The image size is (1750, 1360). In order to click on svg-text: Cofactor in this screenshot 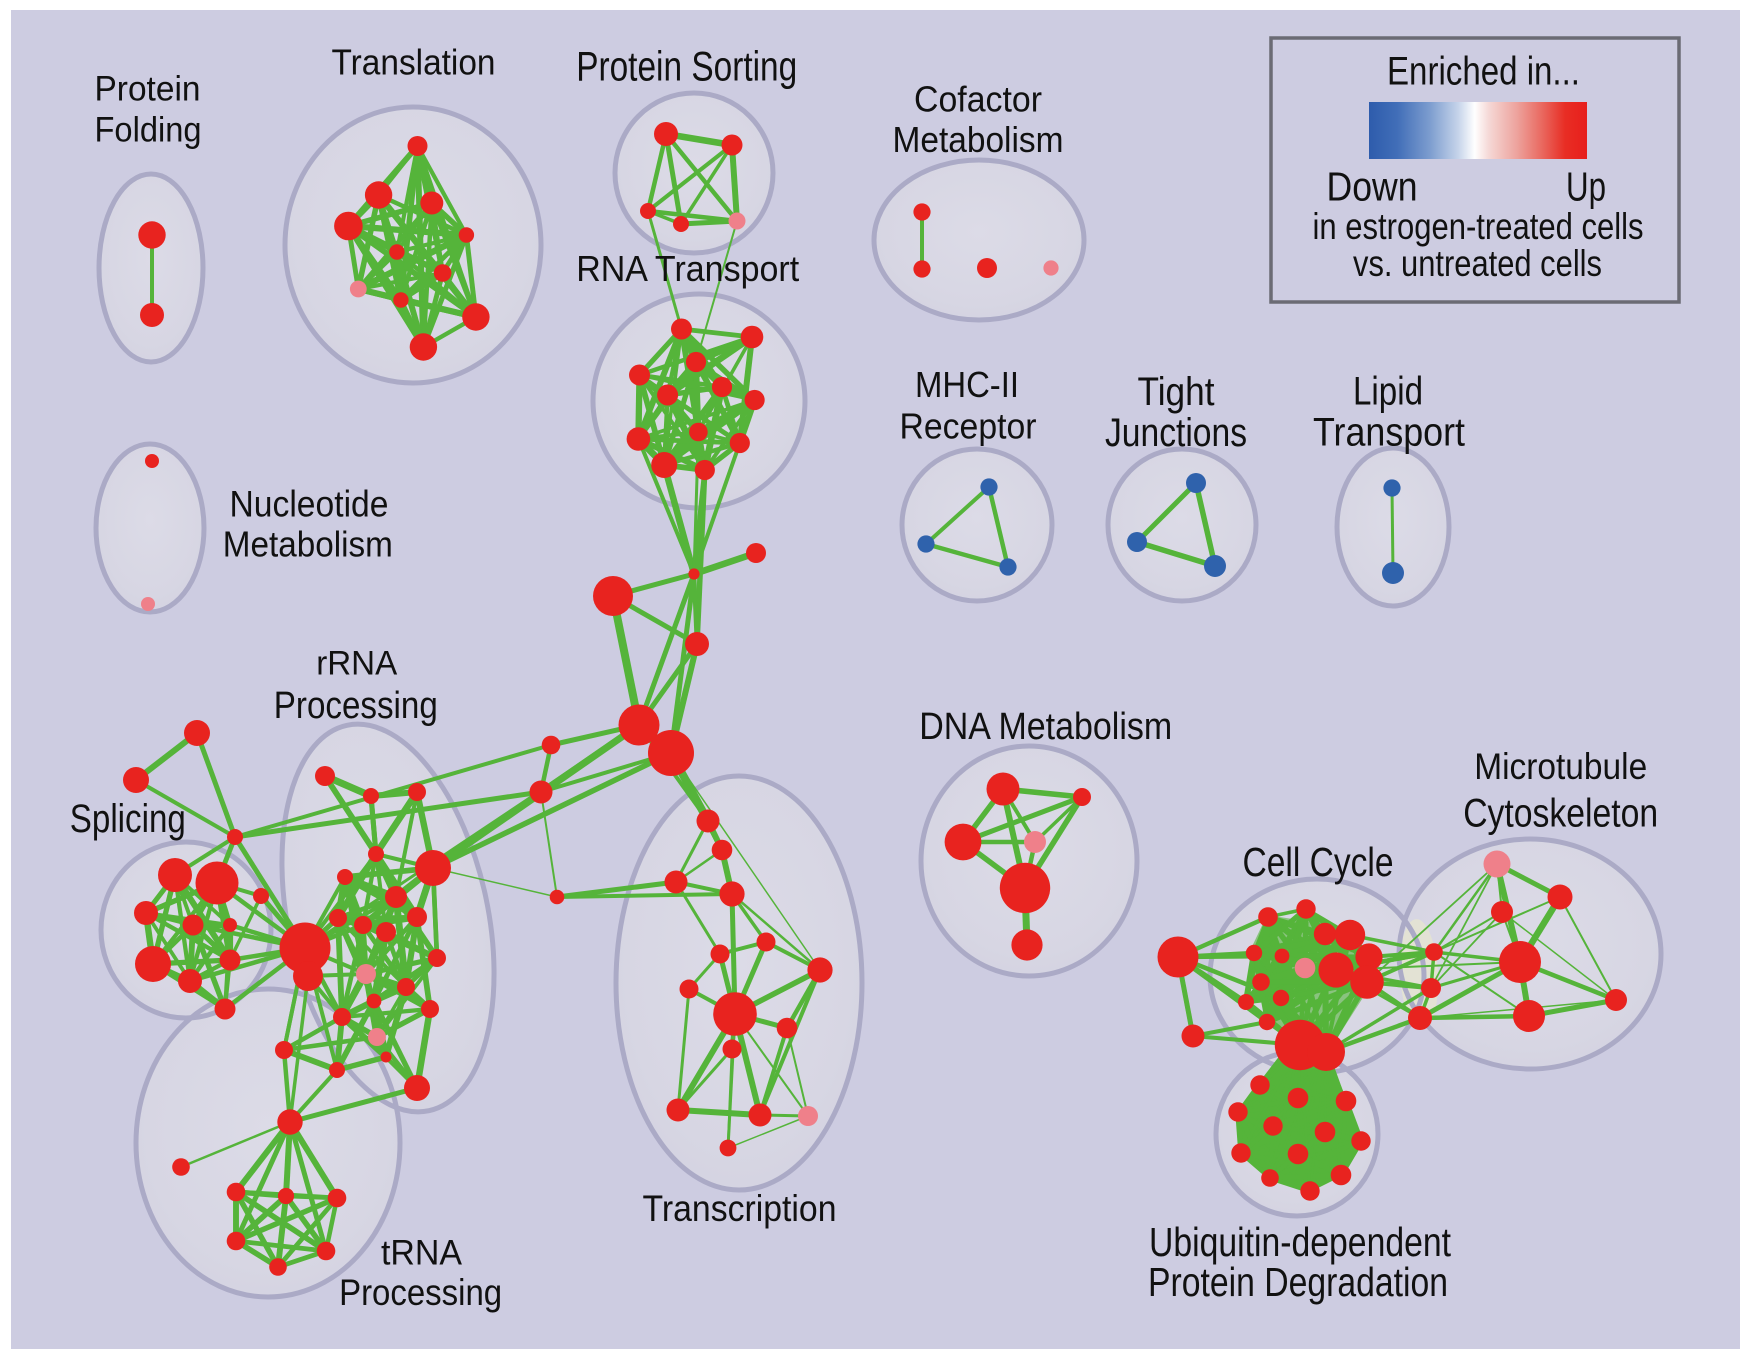, I will do `click(978, 98)`.